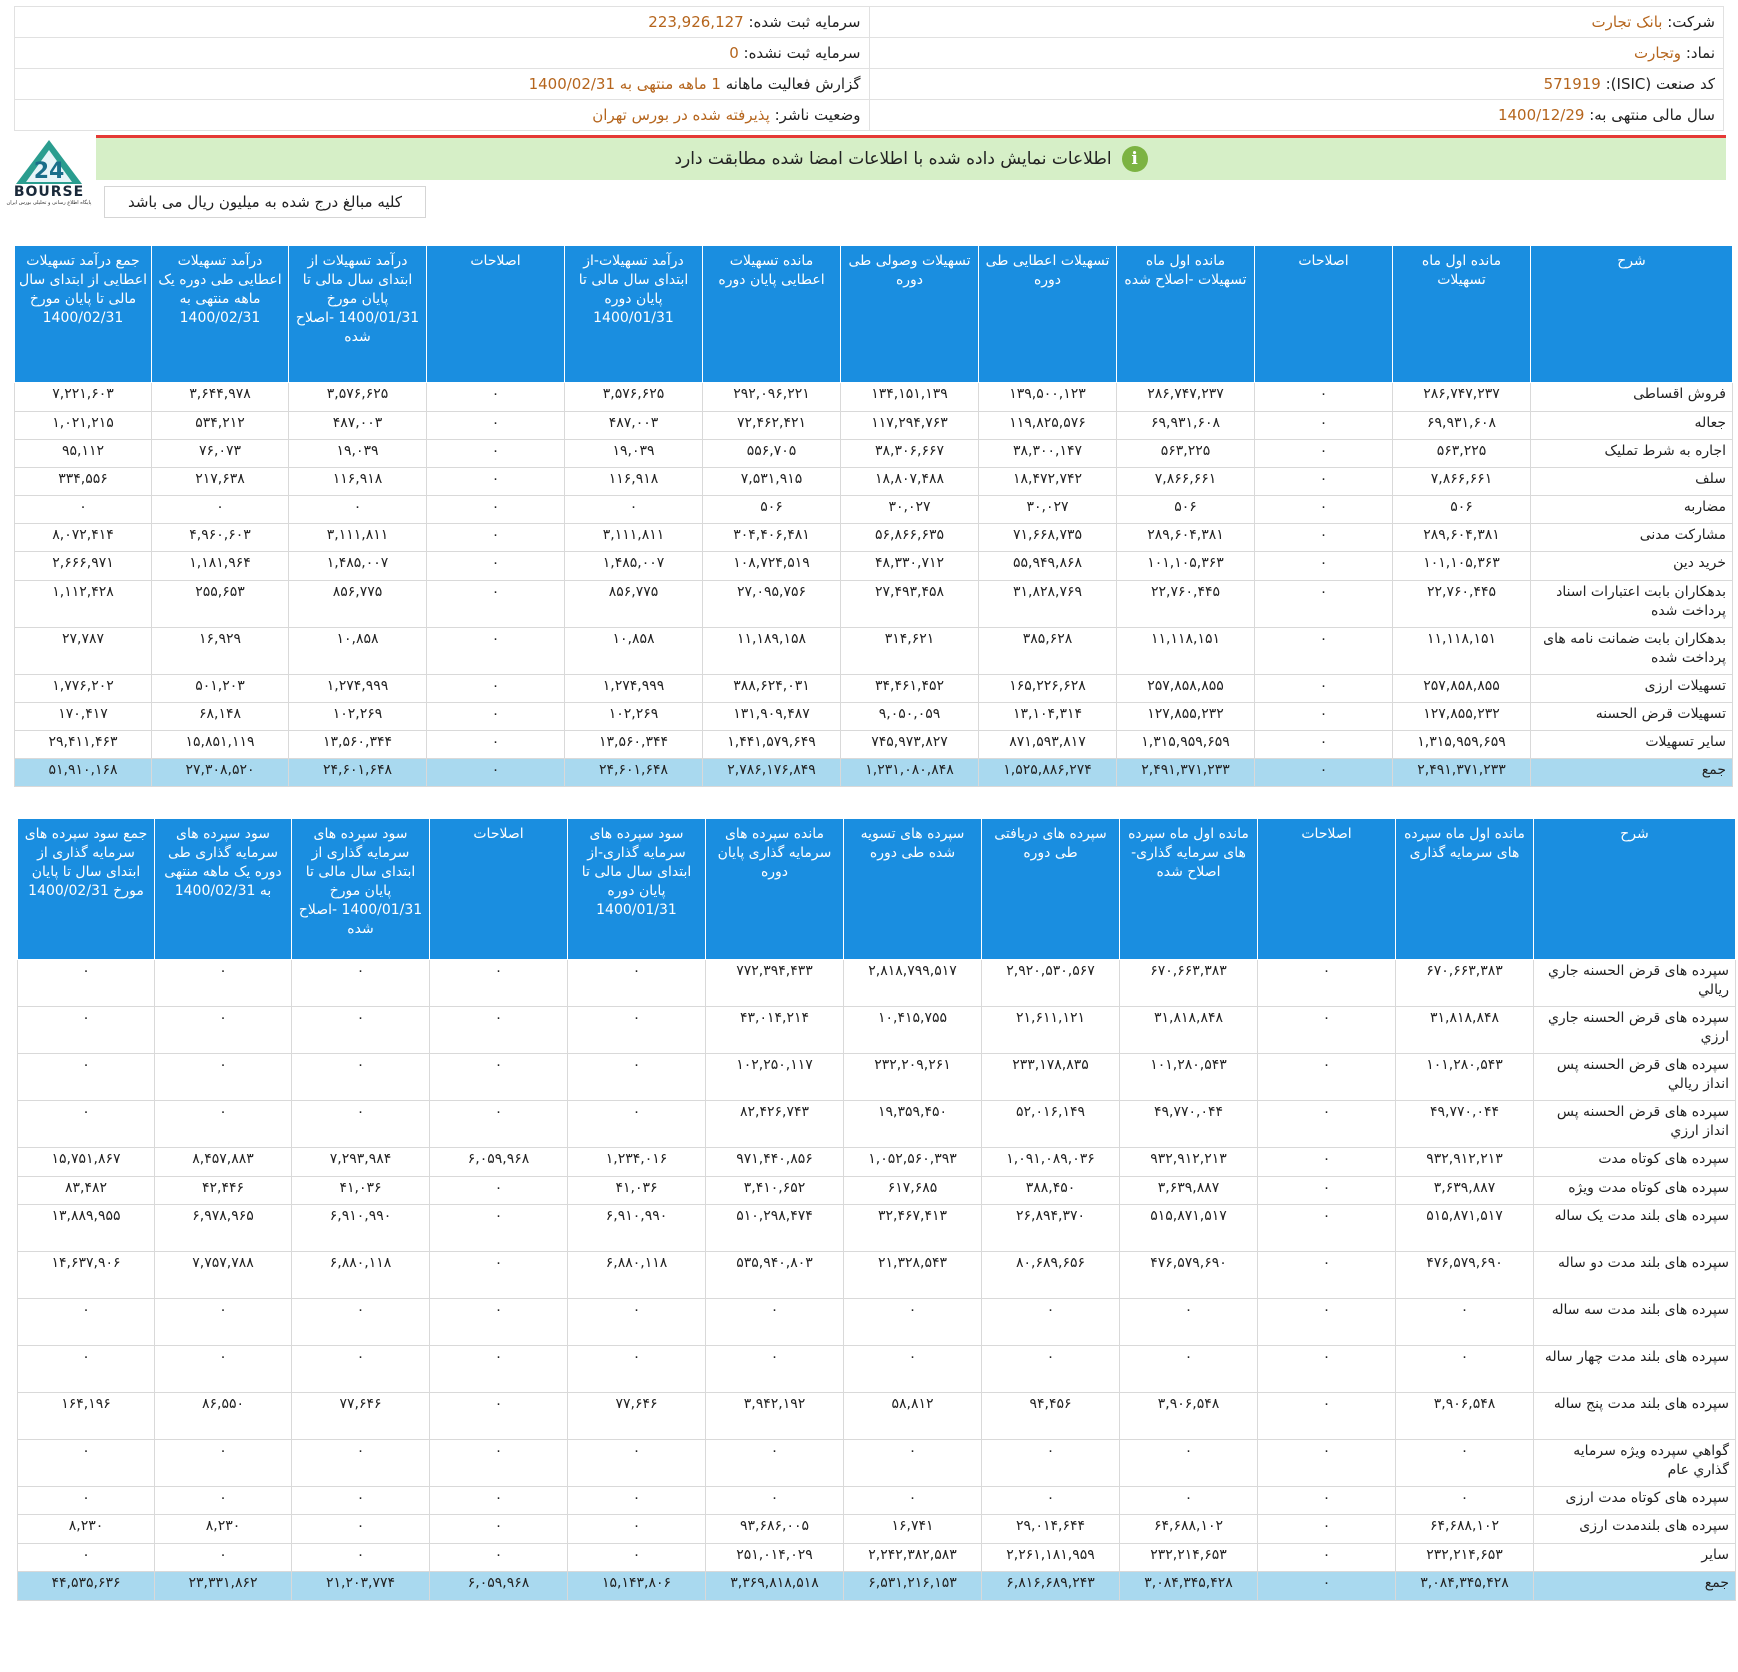 This screenshot has height=1672, width=1738. What do you see at coordinates (360, 1416) in the screenshot?
I see `table-cell: ۷۷,۶۴۶` at bounding box center [360, 1416].